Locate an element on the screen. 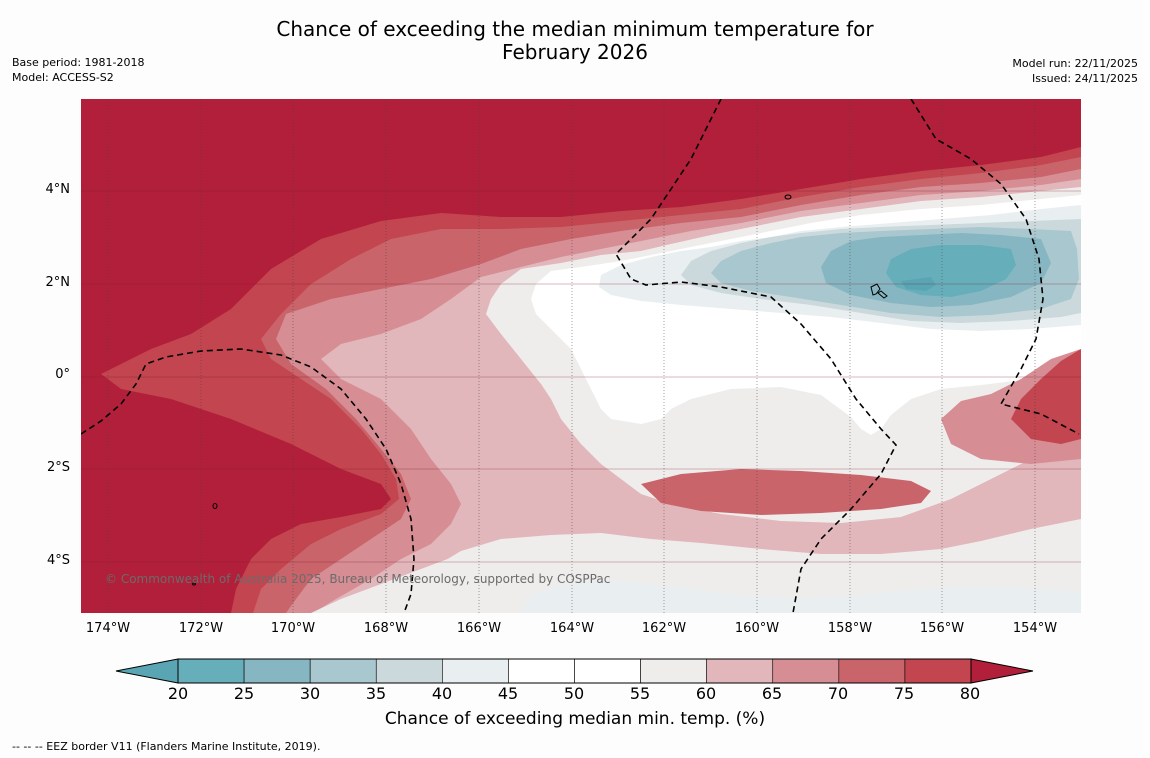  lat-label-0: 0° is located at coordinates (62, 374).